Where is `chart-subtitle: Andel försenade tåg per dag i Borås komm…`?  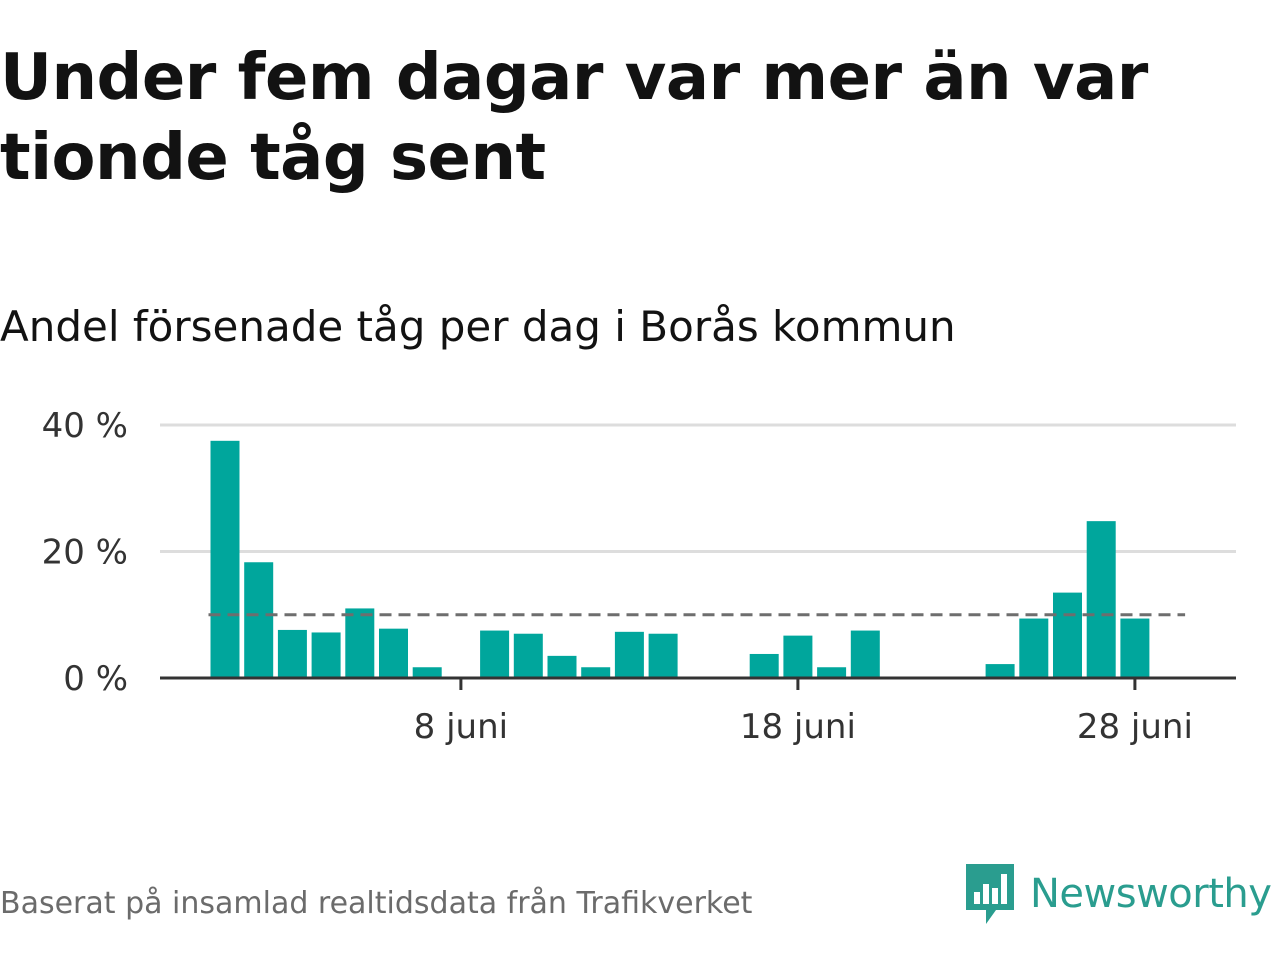
chart-subtitle: Andel försenade tåg per dag i Borås komm… is located at coordinates (478, 326).